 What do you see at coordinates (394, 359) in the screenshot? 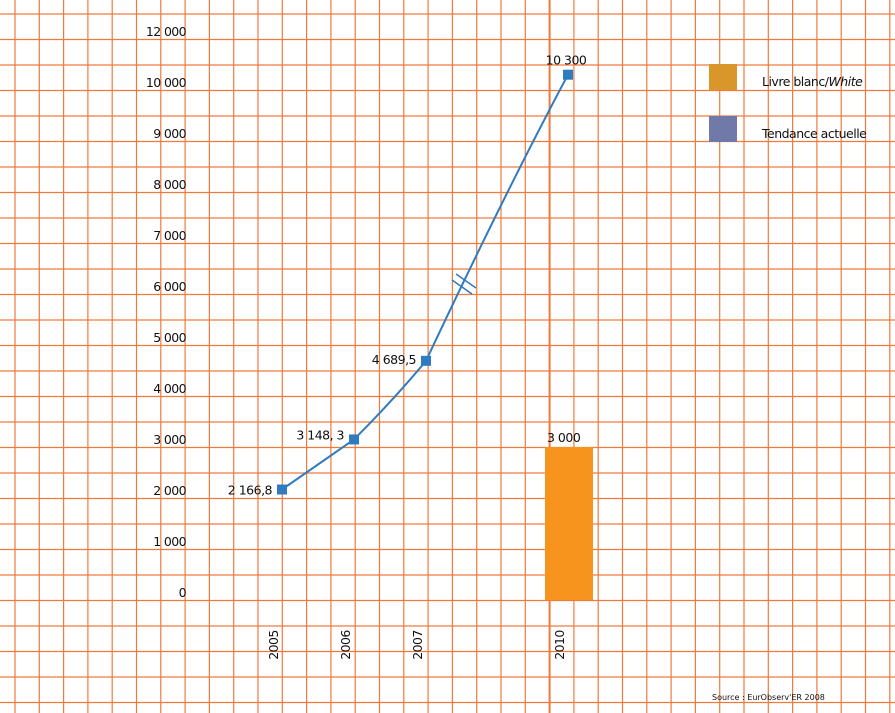
I see `data-label: 4 689,5` at bounding box center [394, 359].